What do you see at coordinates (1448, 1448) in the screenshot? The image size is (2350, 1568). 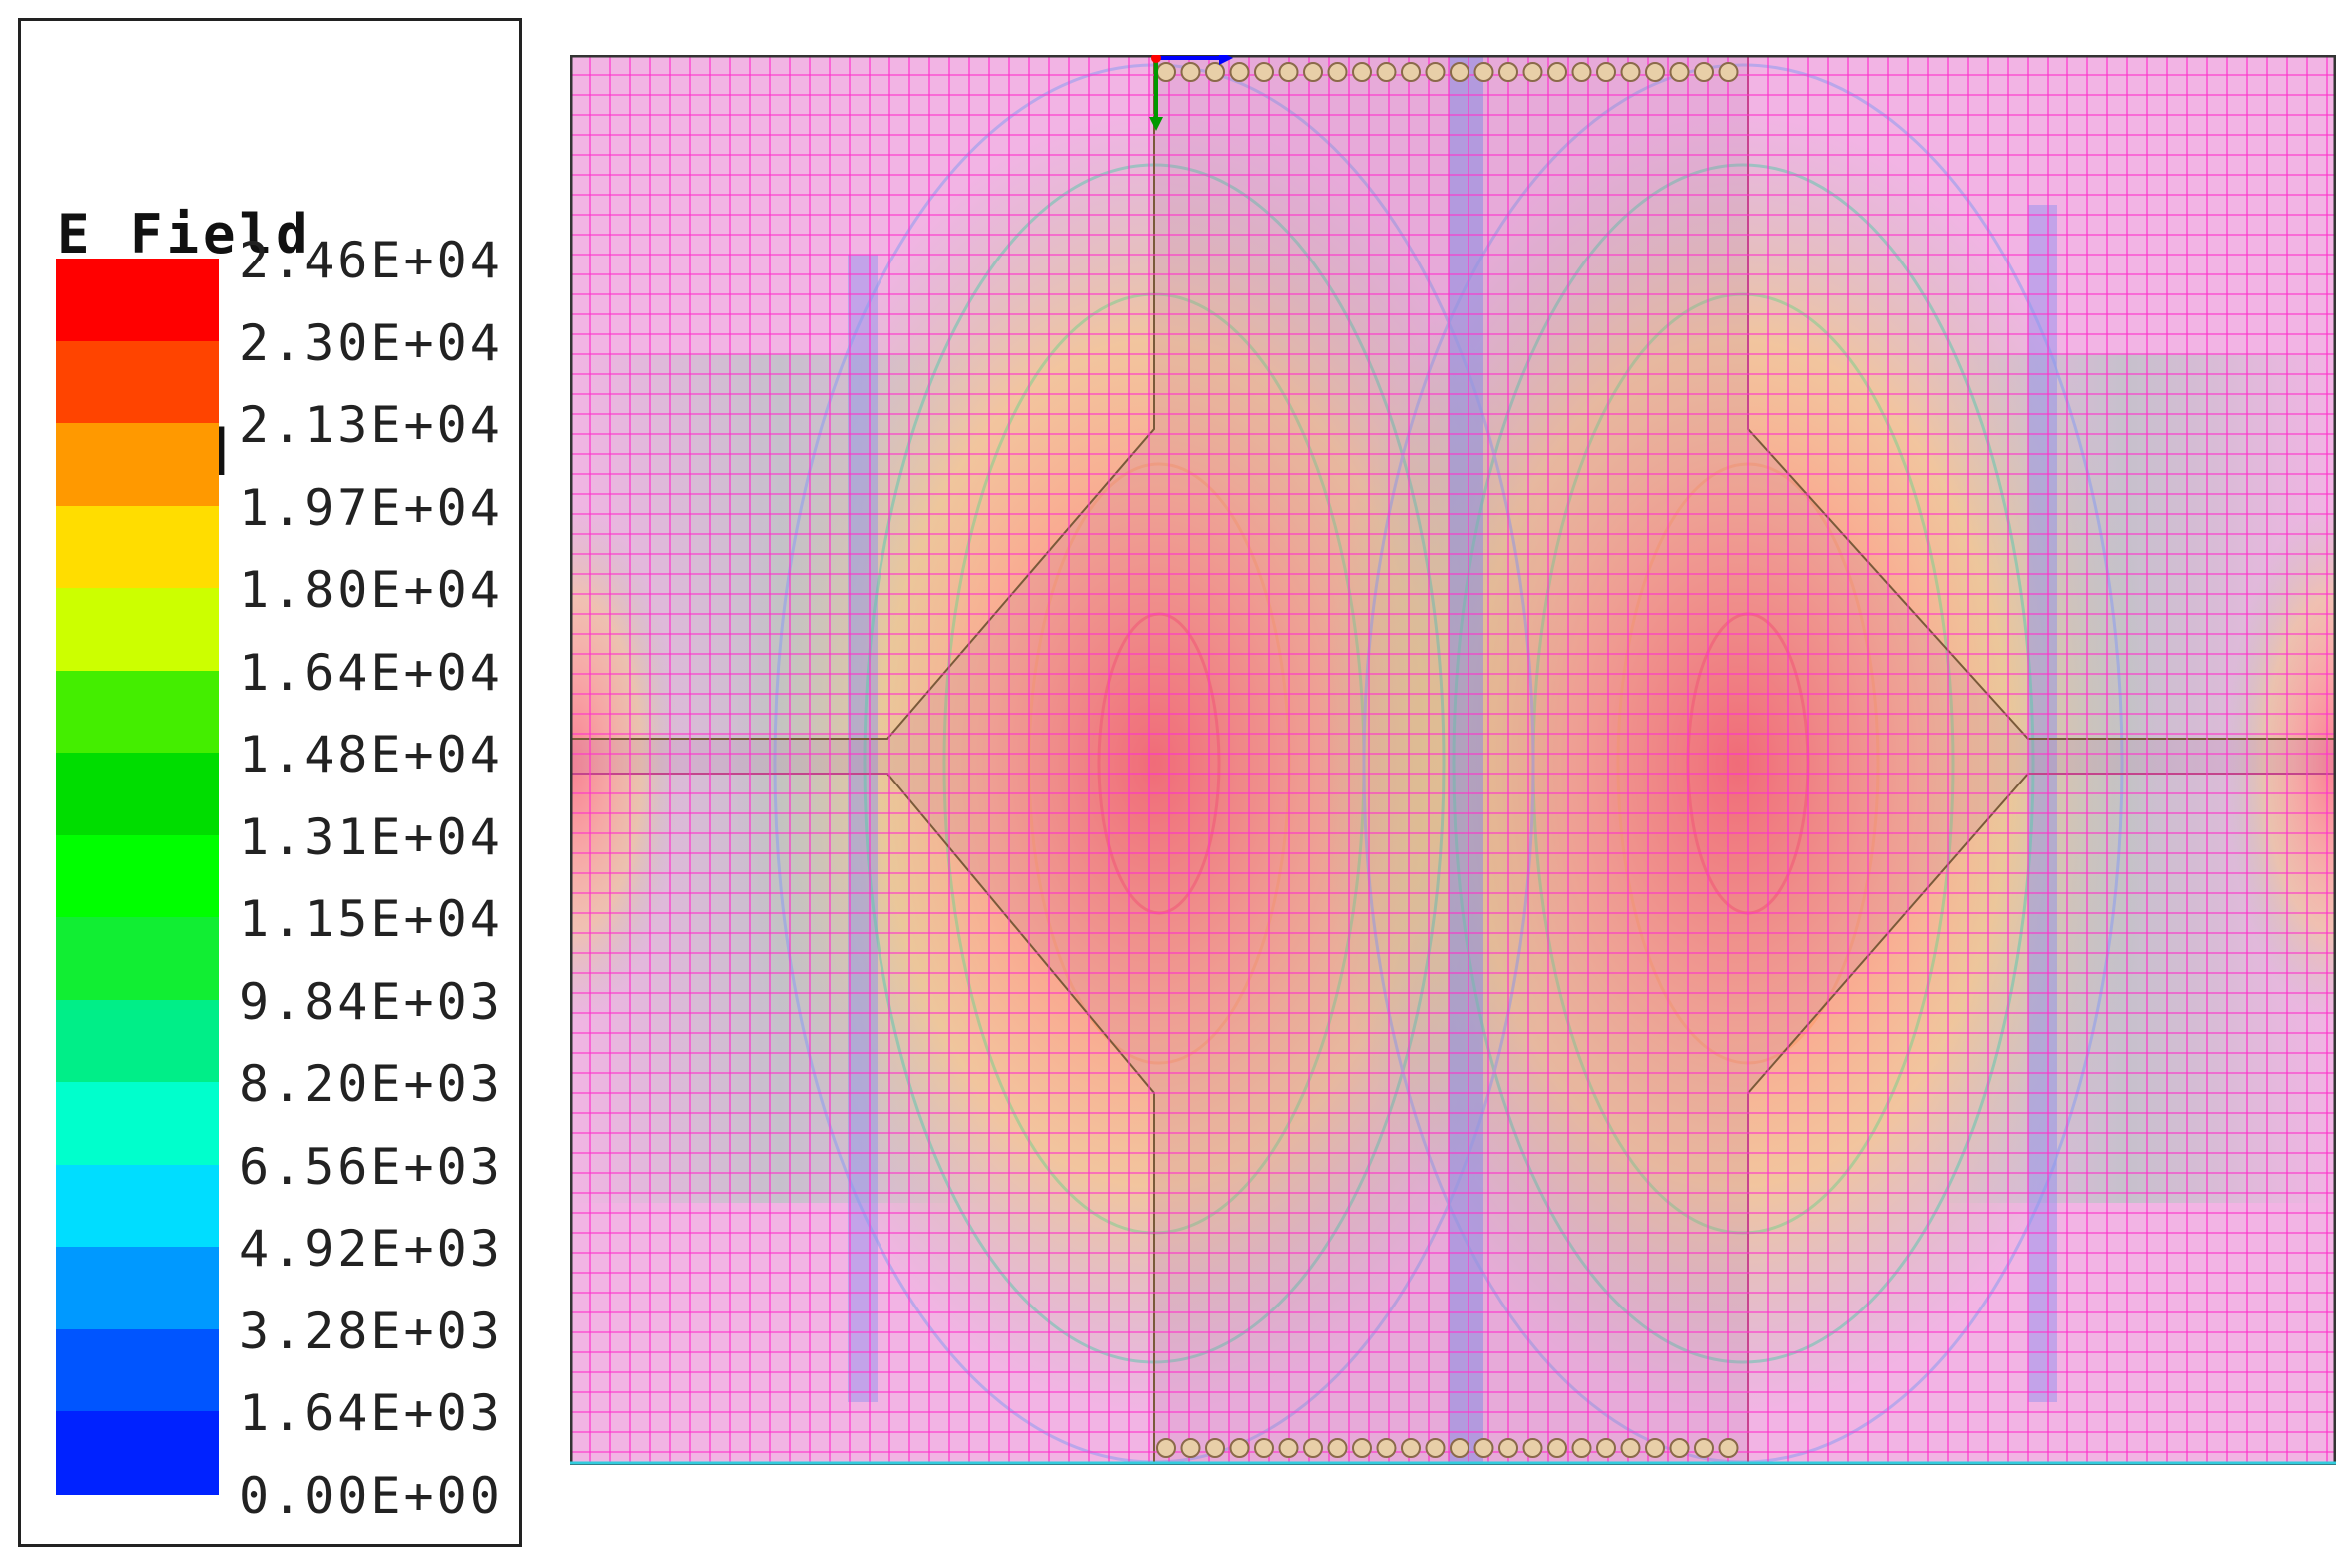 I see `via-row-bottom` at bounding box center [1448, 1448].